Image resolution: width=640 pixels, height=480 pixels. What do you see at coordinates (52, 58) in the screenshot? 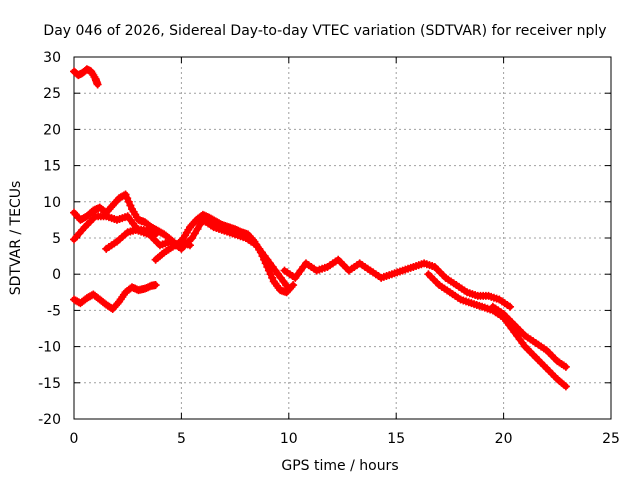
I see `y-tick-label: 30` at bounding box center [52, 58].